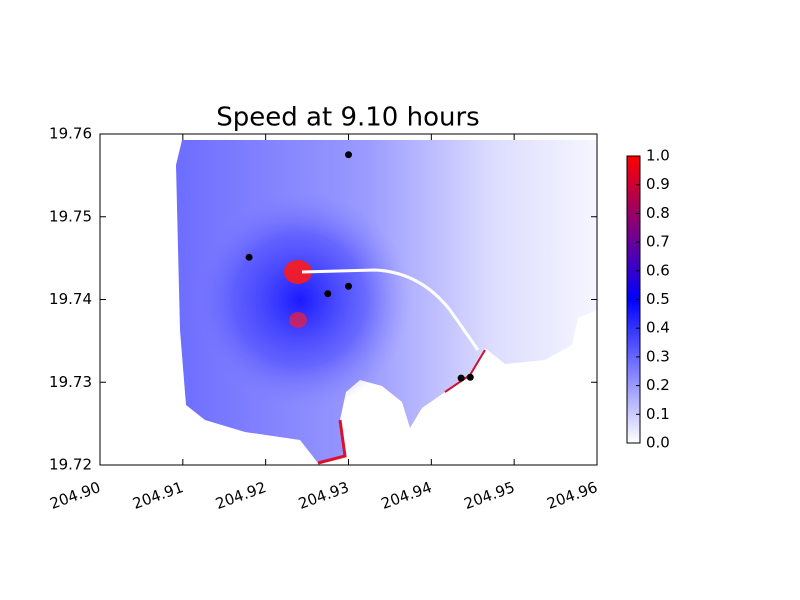 The image size is (800, 600). What do you see at coordinates (658, 328) in the screenshot?
I see `colorbar-tick-label: 0.4` at bounding box center [658, 328].